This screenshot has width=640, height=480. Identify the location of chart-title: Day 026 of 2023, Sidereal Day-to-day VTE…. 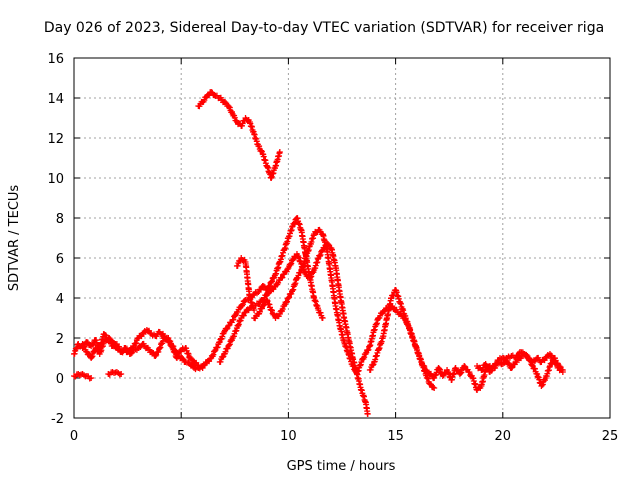
(324, 28).